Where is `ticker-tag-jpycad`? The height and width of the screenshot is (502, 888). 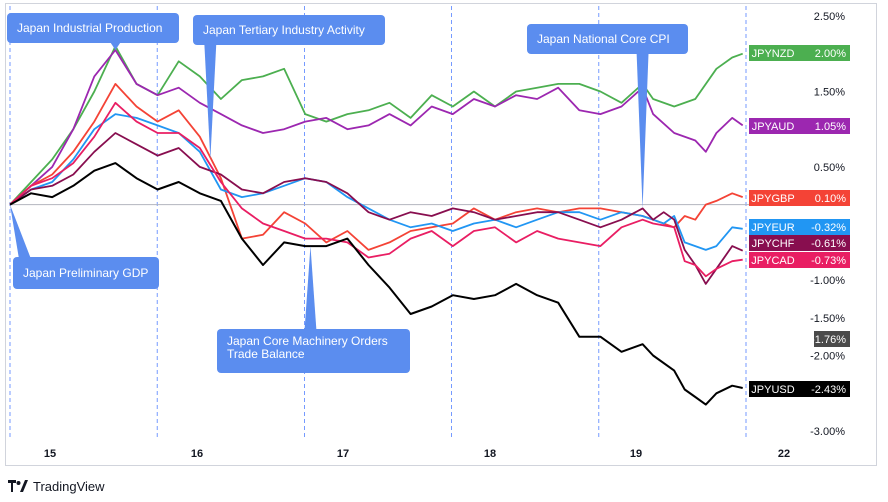 ticker-tag-jpycad is located at coordinates (773, 260).